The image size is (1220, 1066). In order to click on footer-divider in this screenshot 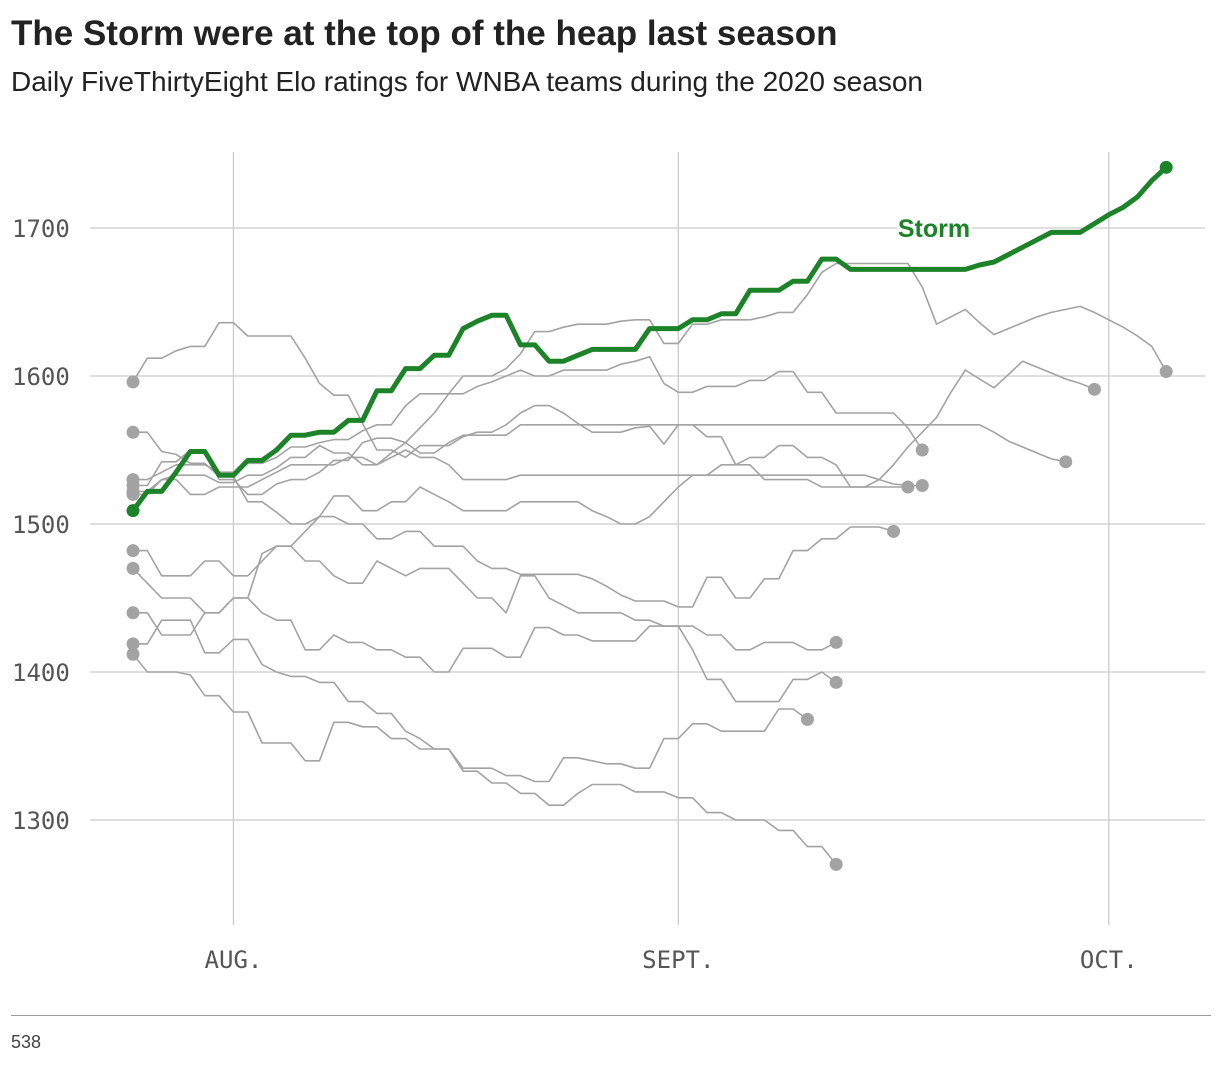, I will do `click(611, 1015)`.